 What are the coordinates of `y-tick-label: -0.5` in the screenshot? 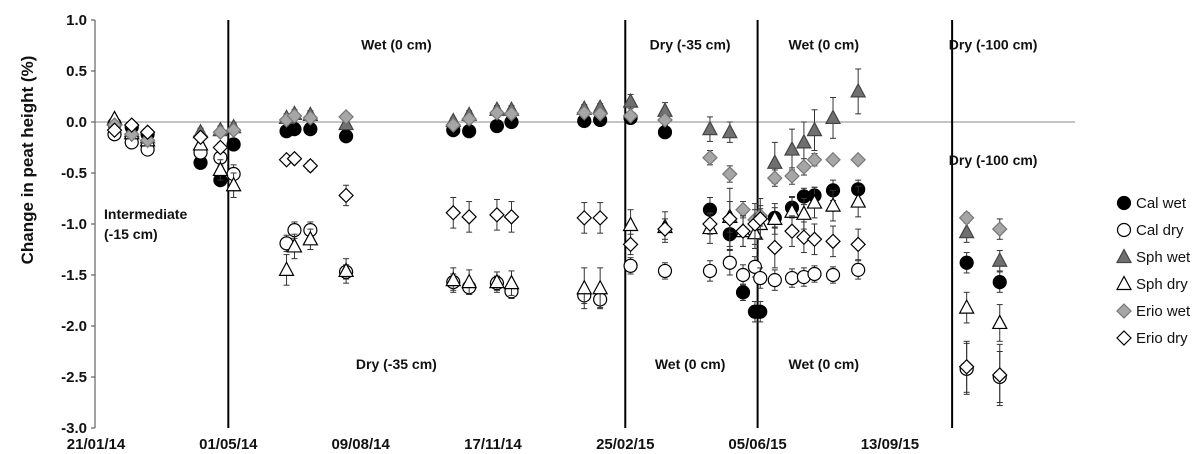 It's located at (74, 173).